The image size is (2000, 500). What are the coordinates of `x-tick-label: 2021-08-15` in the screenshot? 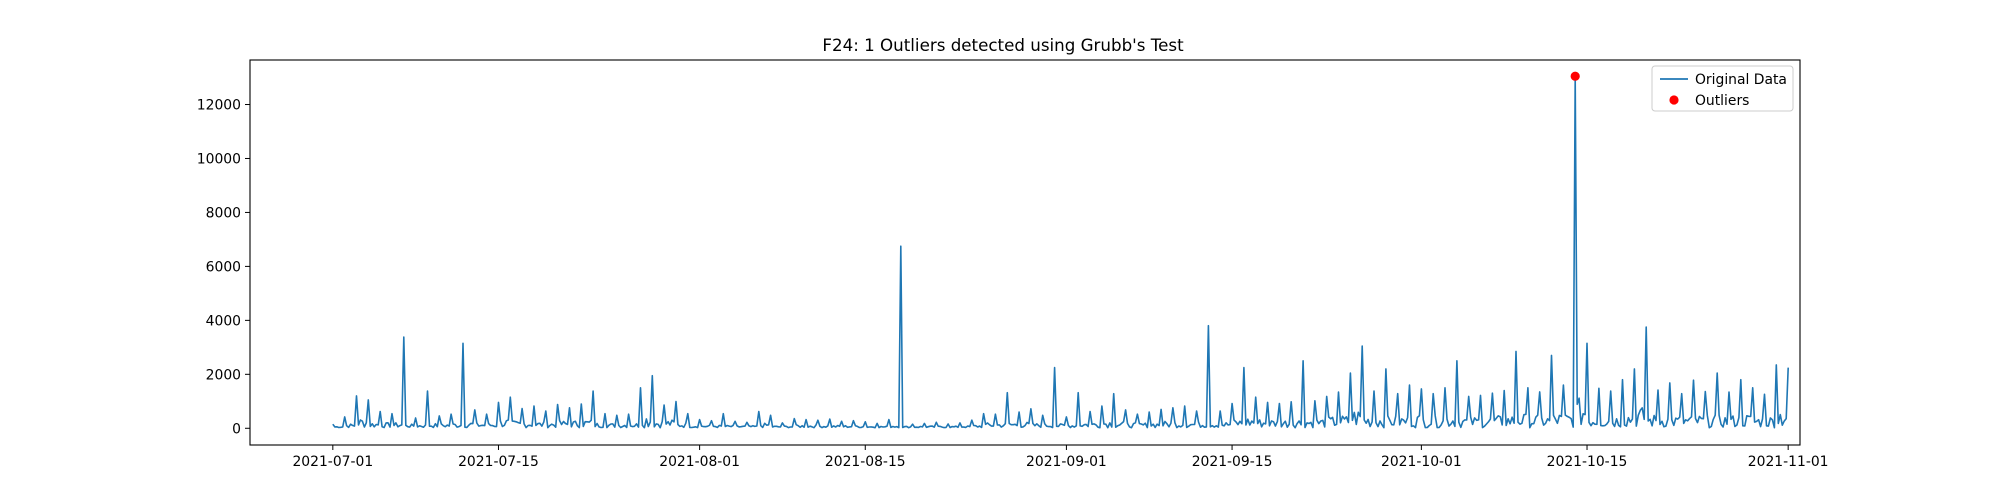 It's located at (865, 462).